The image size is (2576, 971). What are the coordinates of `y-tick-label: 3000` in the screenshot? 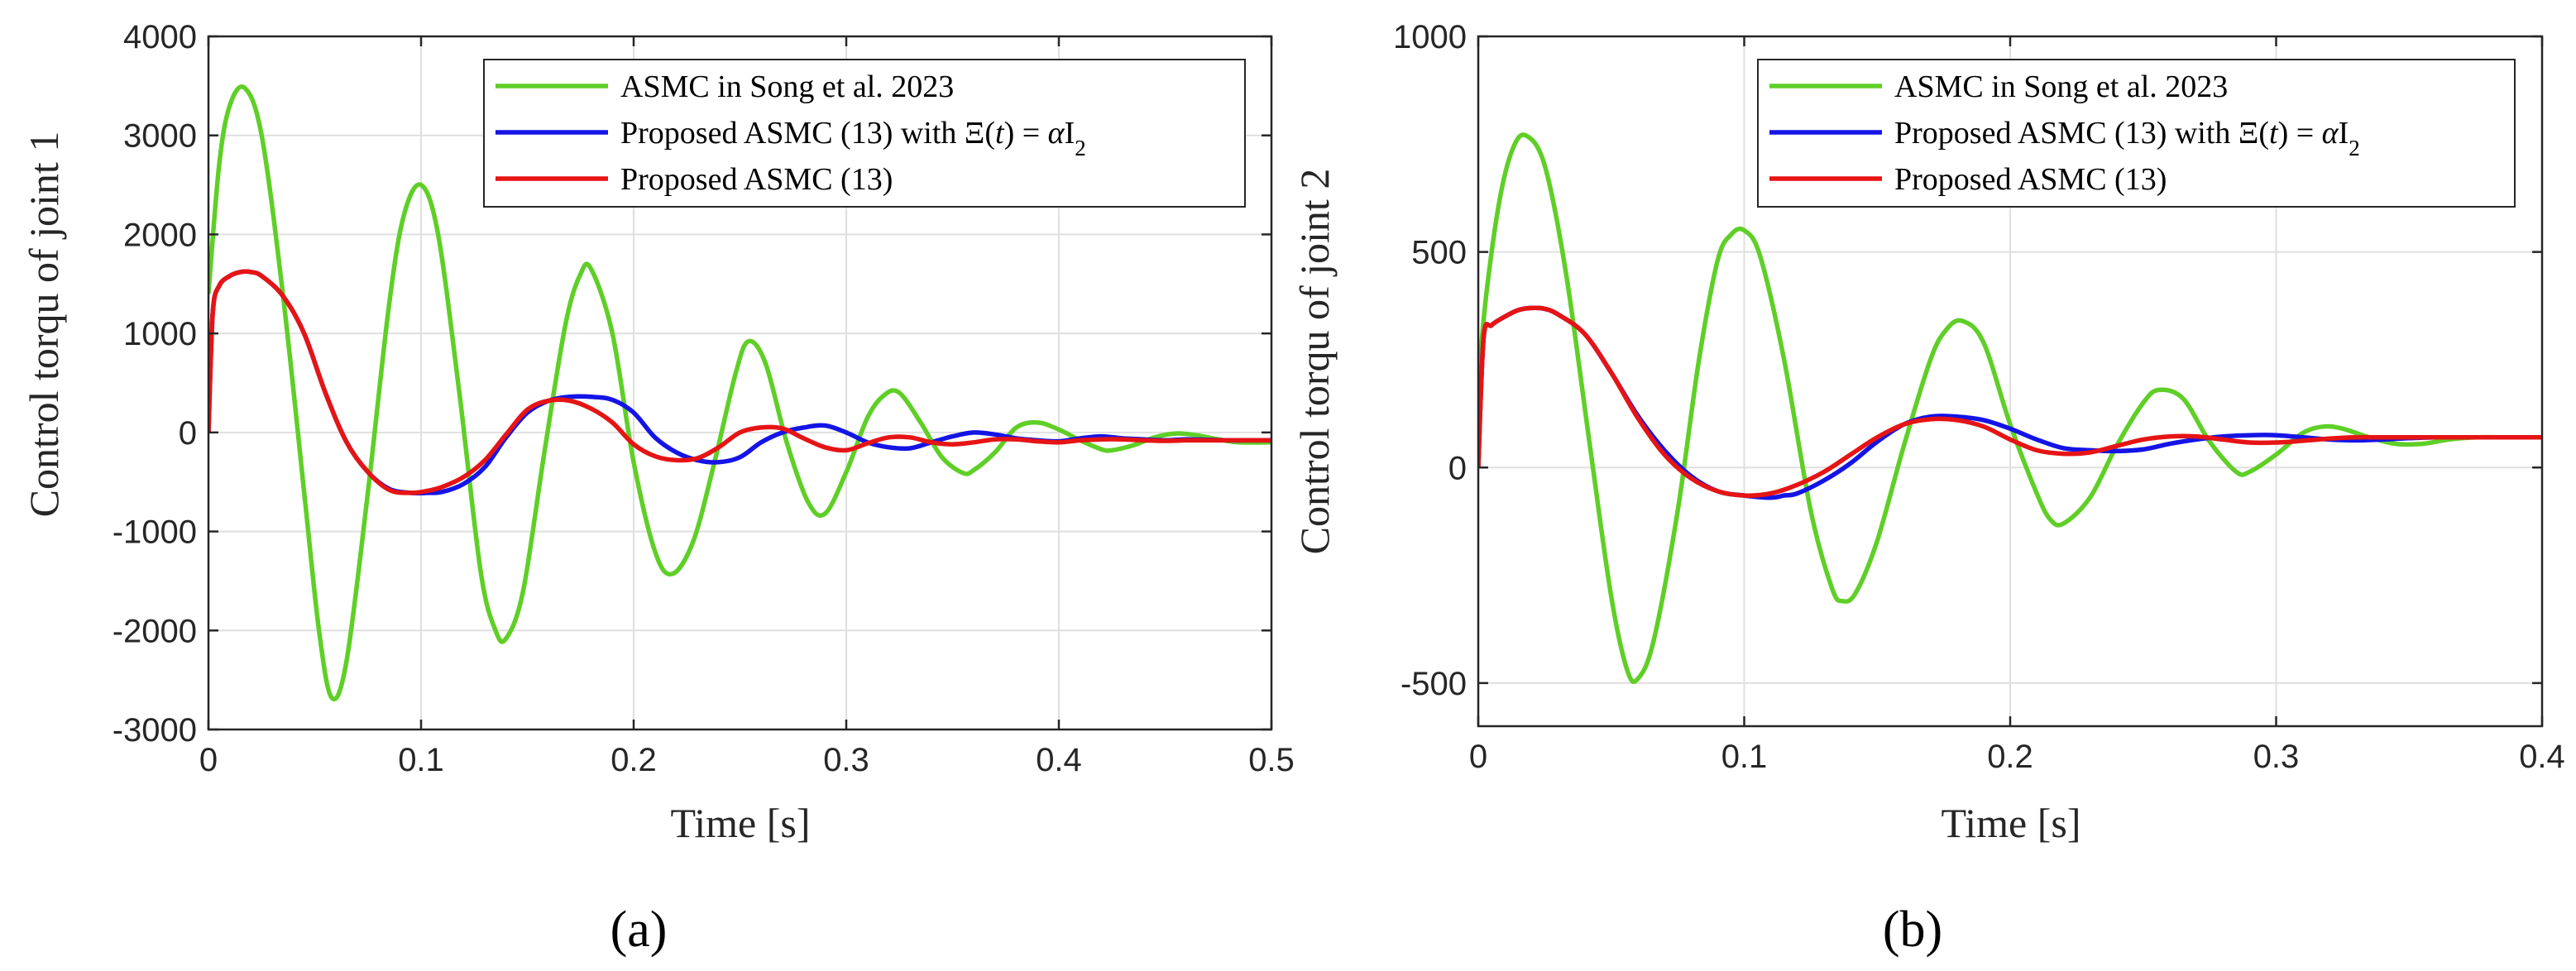 It's located at (160, 136).